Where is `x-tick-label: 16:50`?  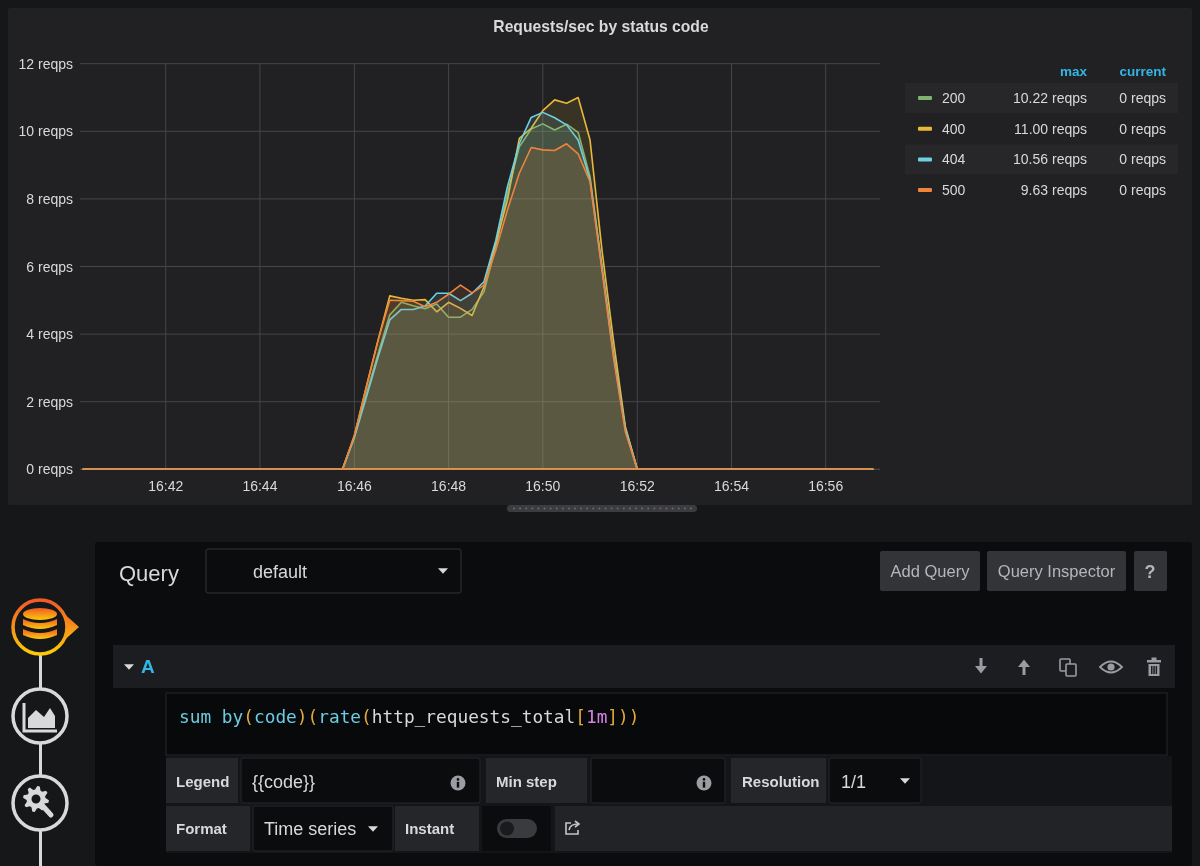
x-tick-label: 16:50 is located at coordinates (543, 486).